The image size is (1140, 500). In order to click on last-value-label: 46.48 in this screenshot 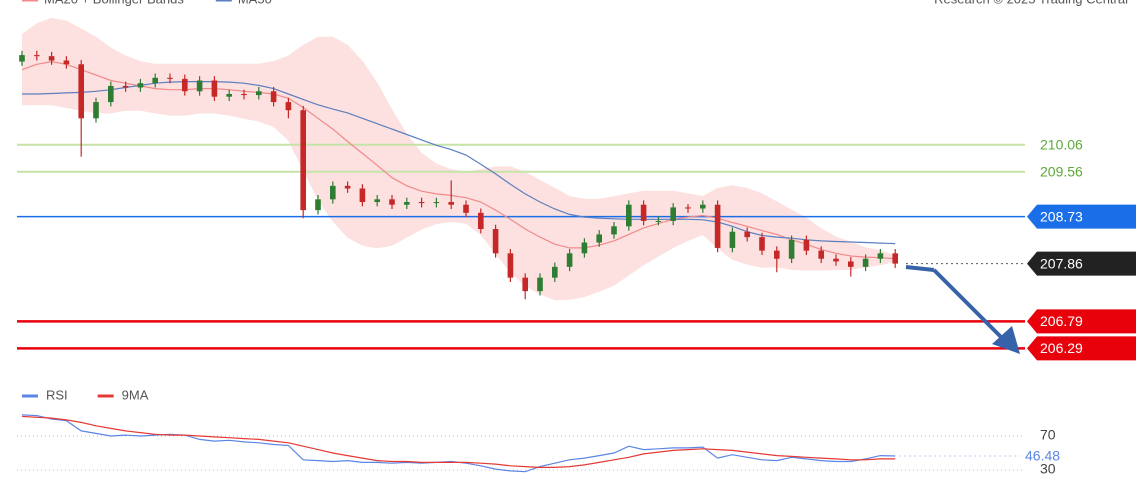, I will do `click(1042, 456)`.